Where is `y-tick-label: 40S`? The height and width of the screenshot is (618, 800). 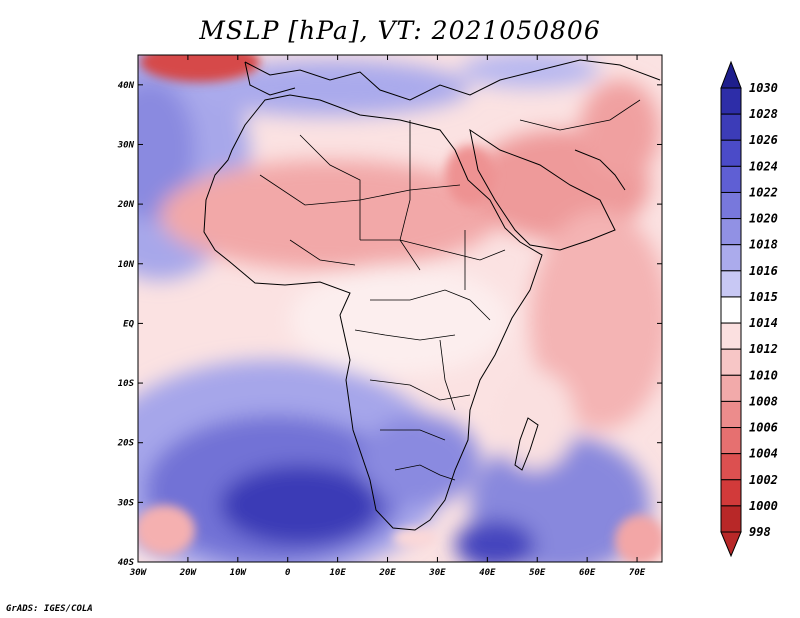 y-tick-label: 40S is located at coordinates (126, 563).